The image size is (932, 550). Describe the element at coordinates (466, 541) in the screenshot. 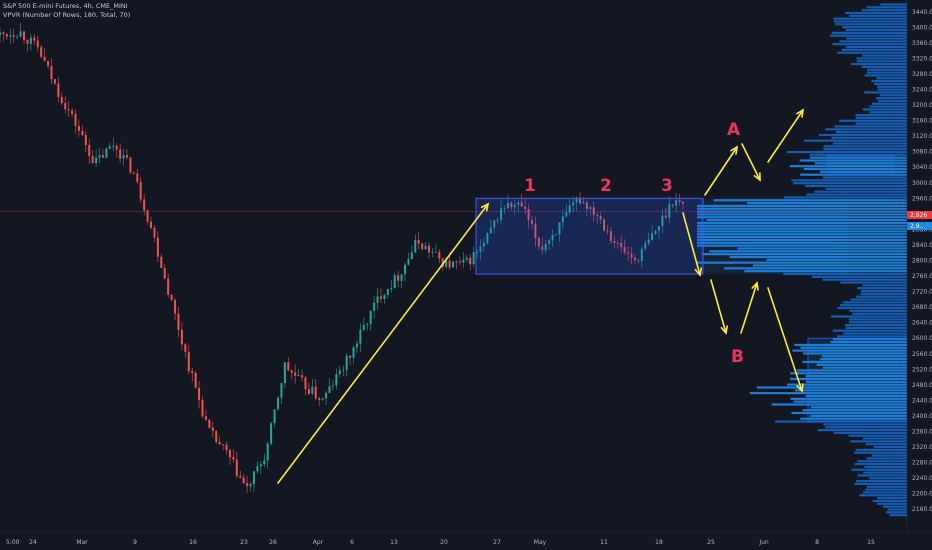

I see `time-axis` at that location.